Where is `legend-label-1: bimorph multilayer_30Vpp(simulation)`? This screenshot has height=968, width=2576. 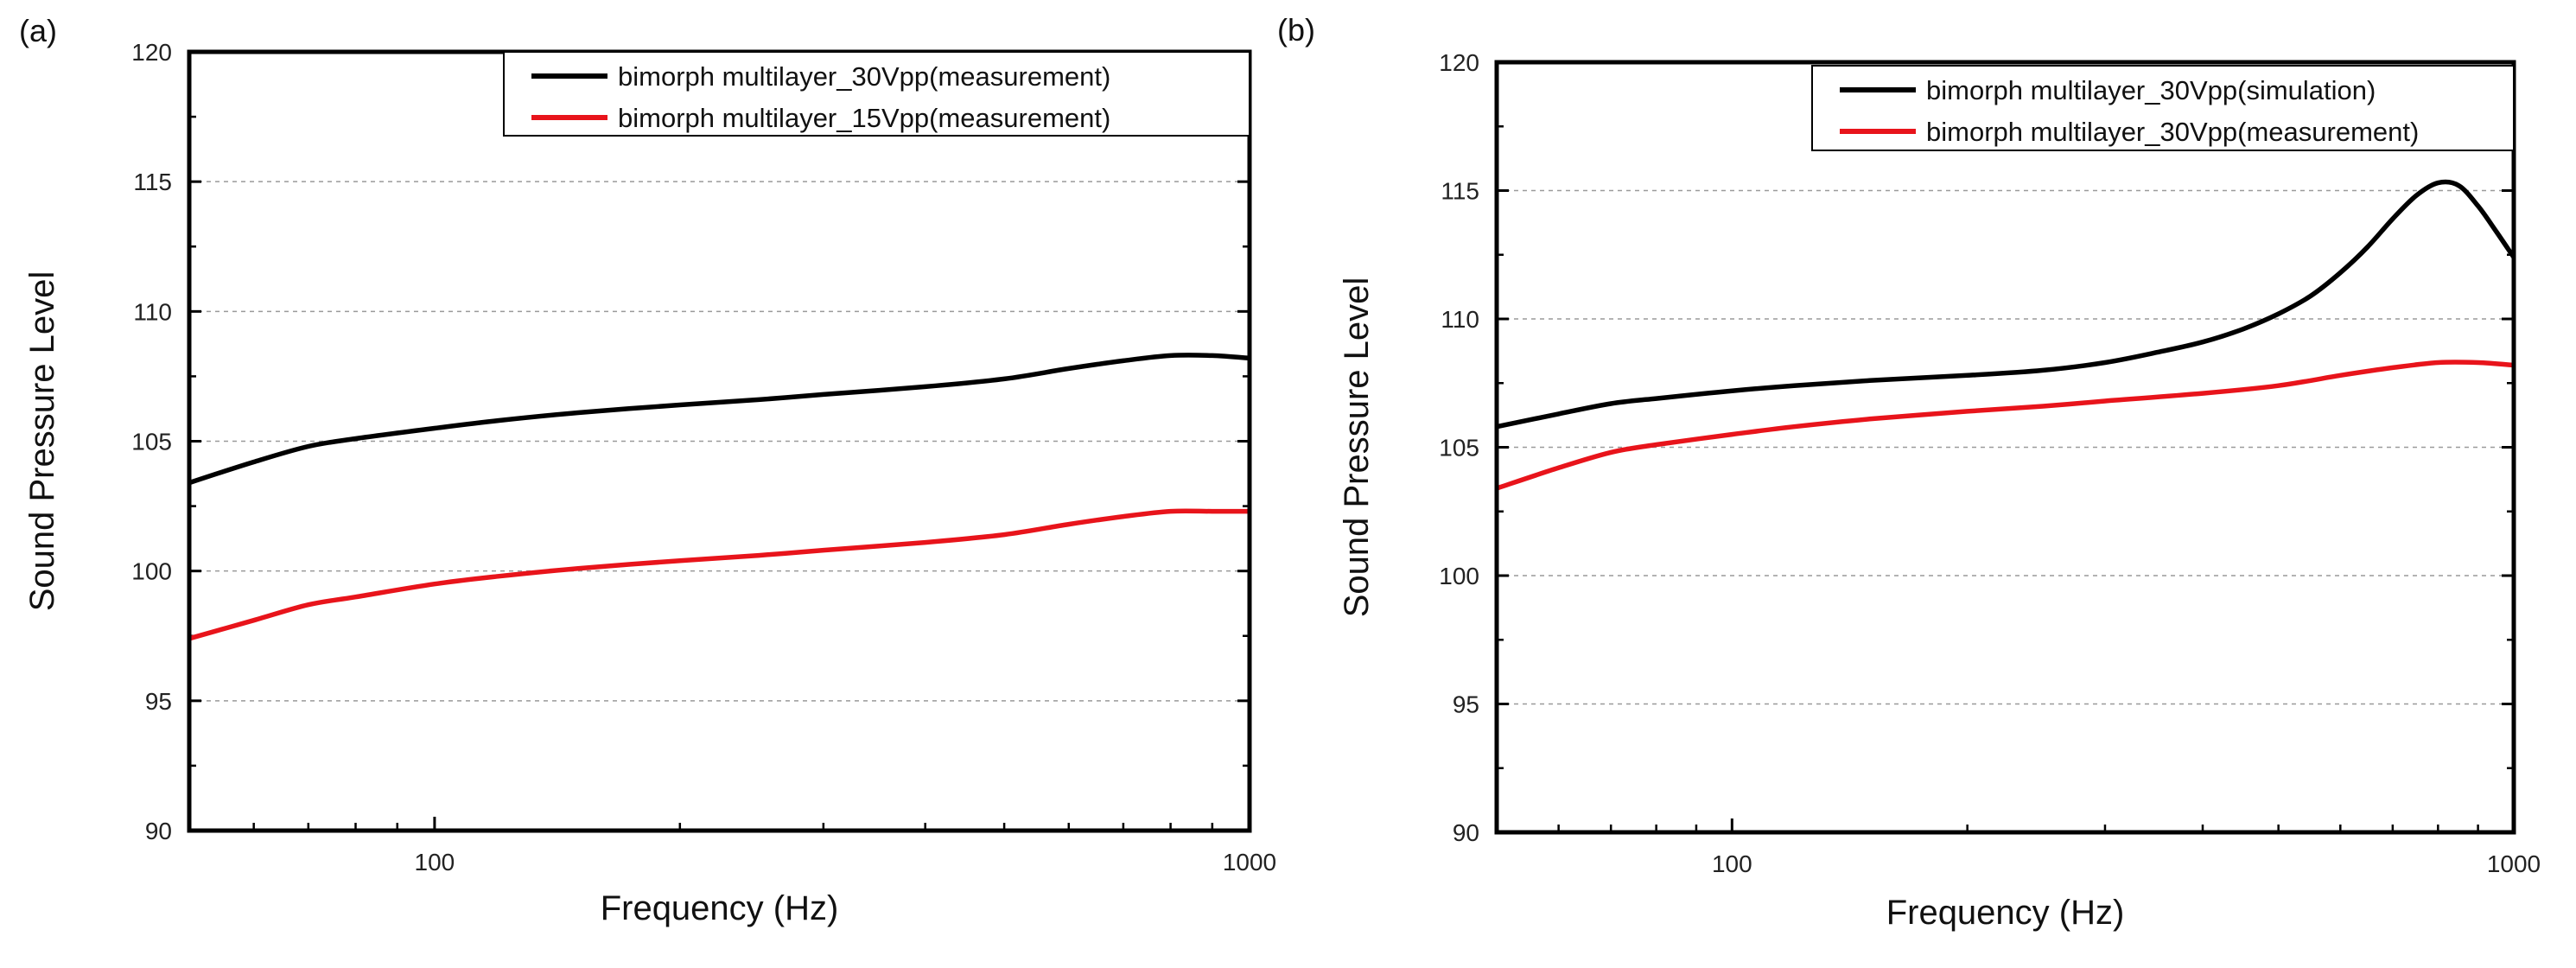 legend-label-1: bimorph multilayer_30Vpp(simulation) is located at coordinates (2151, 90).